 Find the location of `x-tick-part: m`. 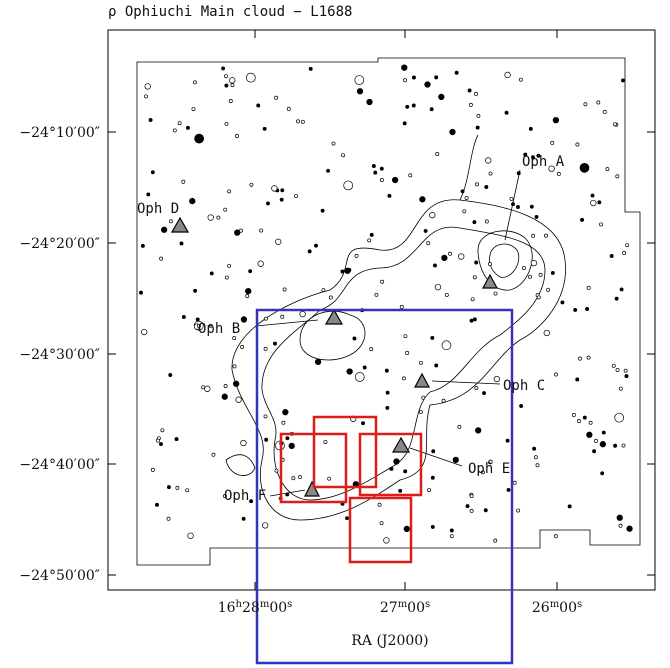

x-tick-part: m is located at coordinates (403, 604).